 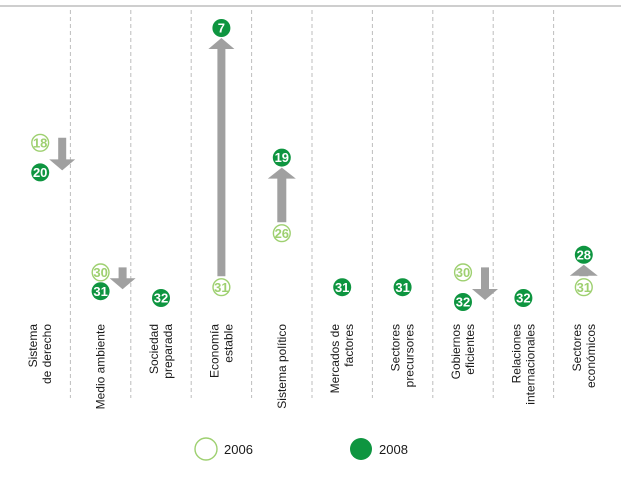 I want to click on marker-2008: 7, so click(x=221, y=28).